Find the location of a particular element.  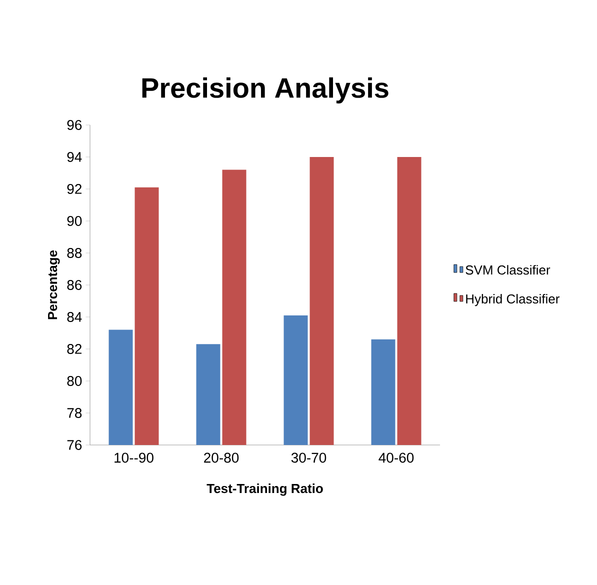

x-tick-label: 40-60 is located at coordinates (396, 457).